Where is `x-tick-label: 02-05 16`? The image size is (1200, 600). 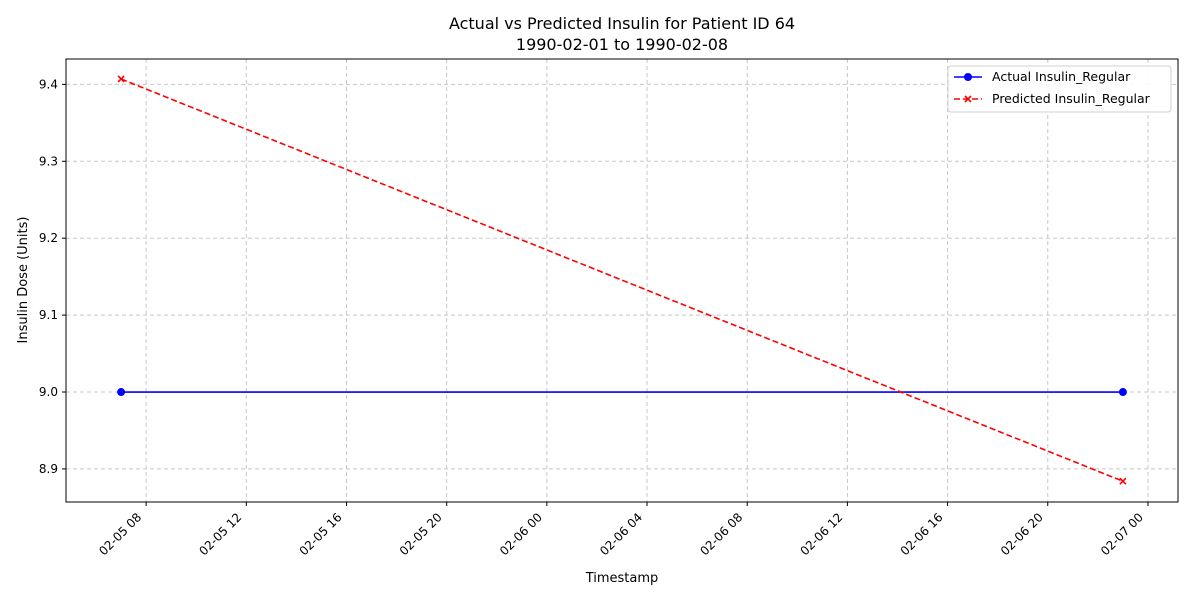 x-tick-label: 02-05 16 is located at coordinates (321, 534).